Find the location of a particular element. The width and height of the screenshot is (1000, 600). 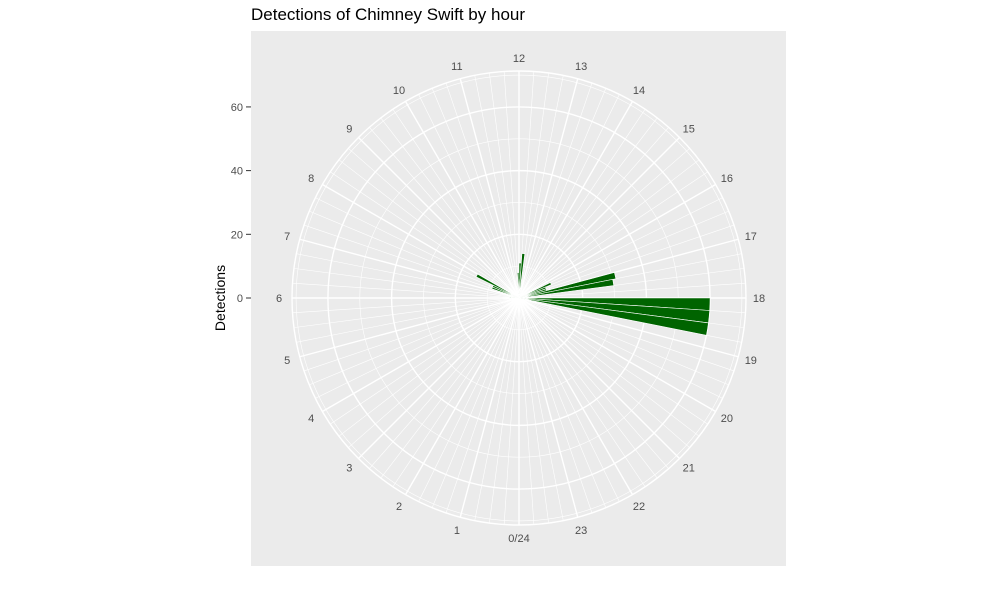

hour-label: 4 is located at coordinates (311, 419).